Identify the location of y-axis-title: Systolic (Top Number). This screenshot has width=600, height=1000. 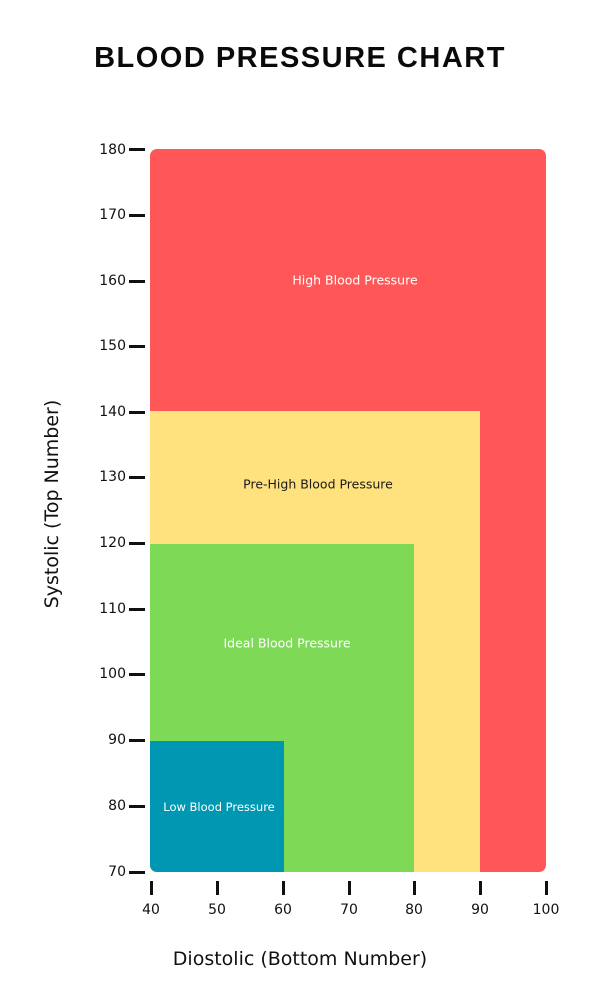
(52, 504).